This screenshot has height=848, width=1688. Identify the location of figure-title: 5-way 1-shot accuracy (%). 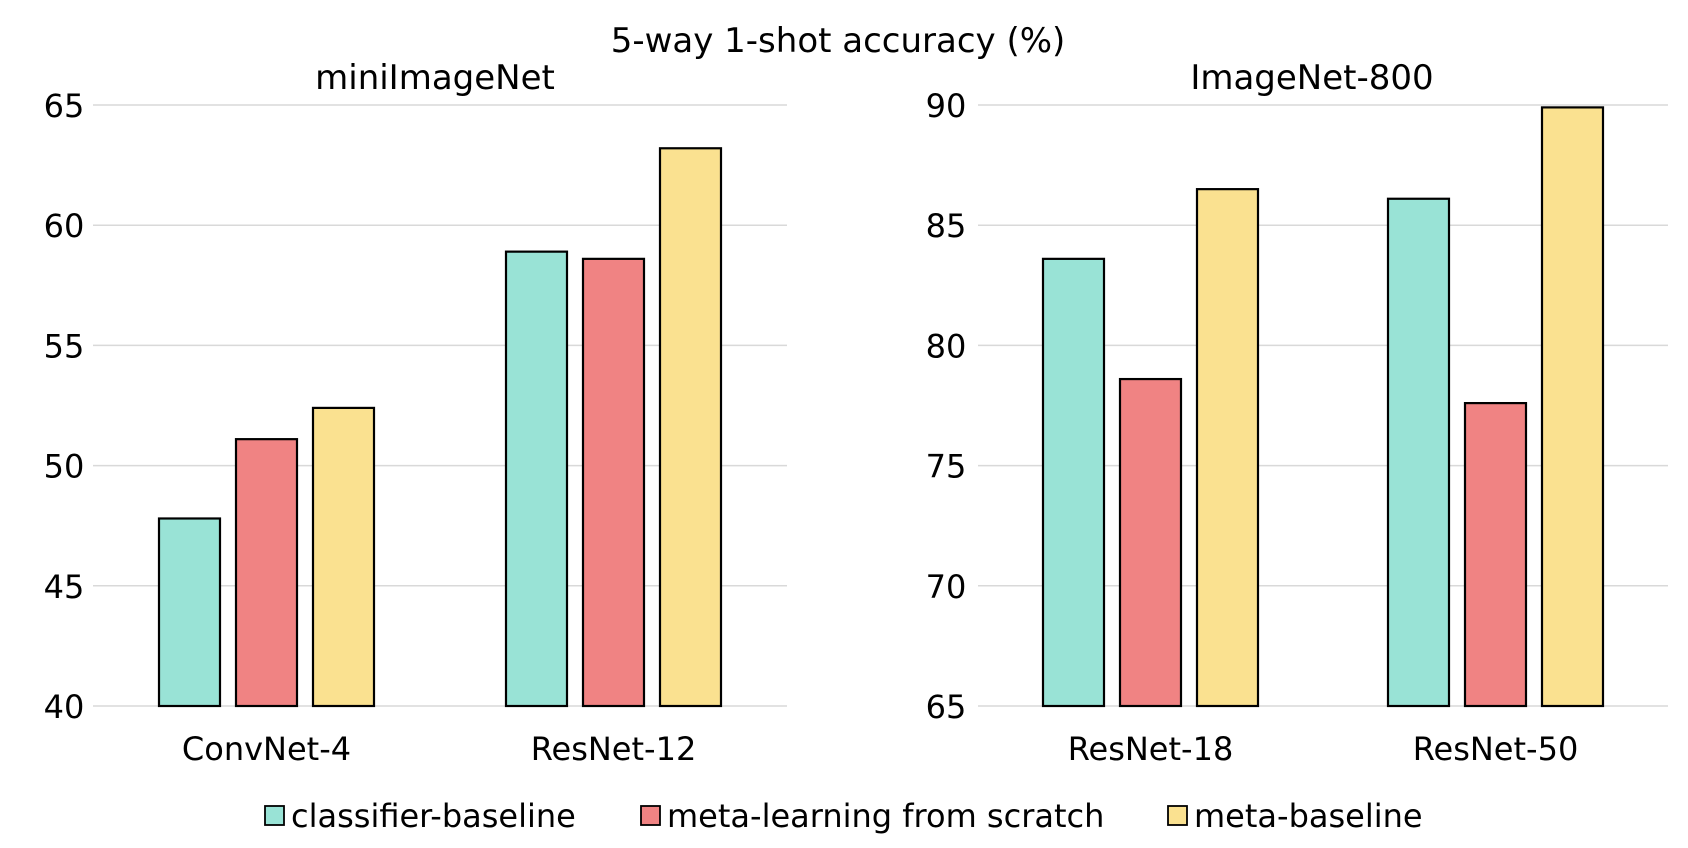
(838, 41).